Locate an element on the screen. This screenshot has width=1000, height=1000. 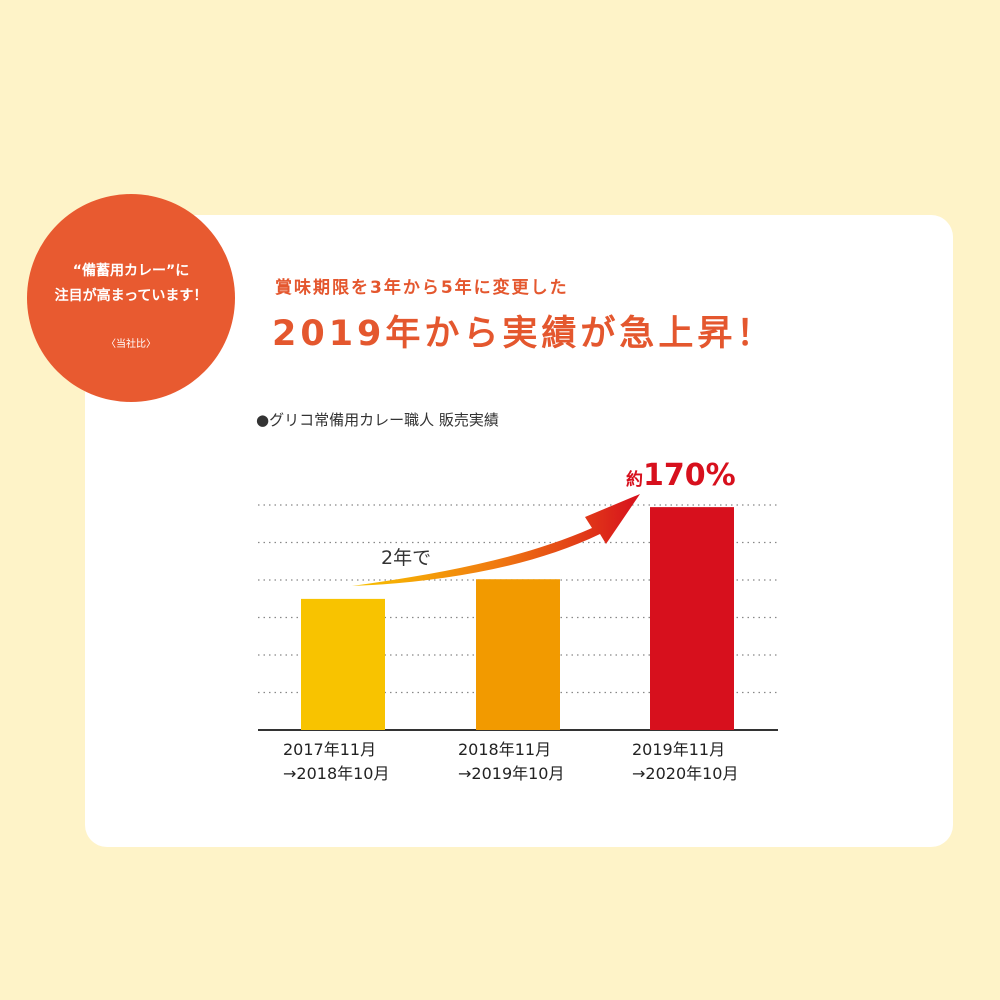
growth-arrow is located at coordinates (496, 540).